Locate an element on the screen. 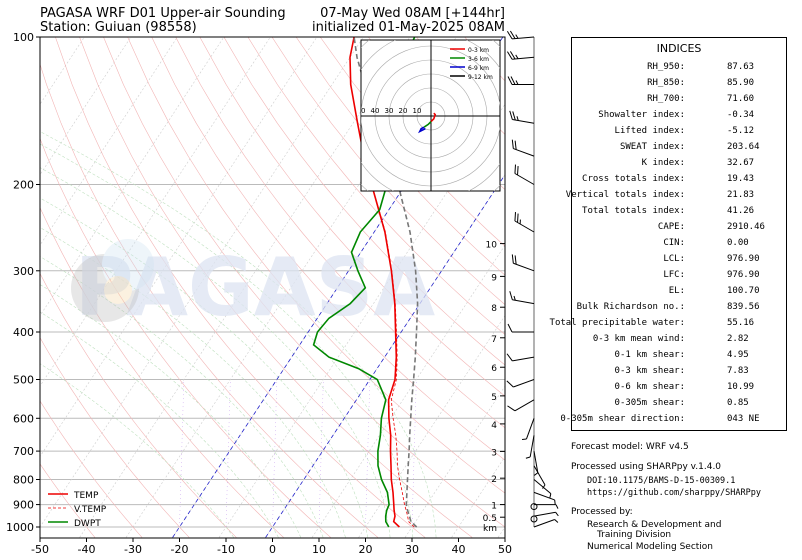 The height and width of the screenshot is (560, 802). index-label: Showalter index: is located at coordinates (641, 115).